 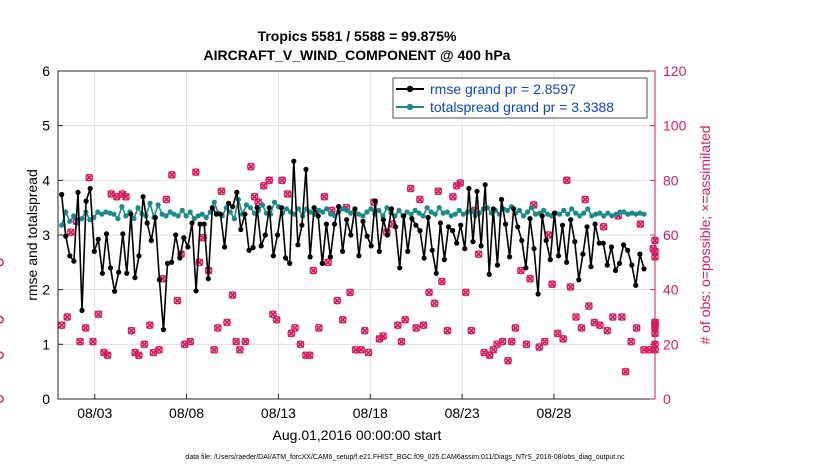 What do you see at coordinates (705, 234) in the screenshot?
I see `y-axis-right-label: # of obs: o=possible; ×=assimilated` at bounding box center [705, 234].